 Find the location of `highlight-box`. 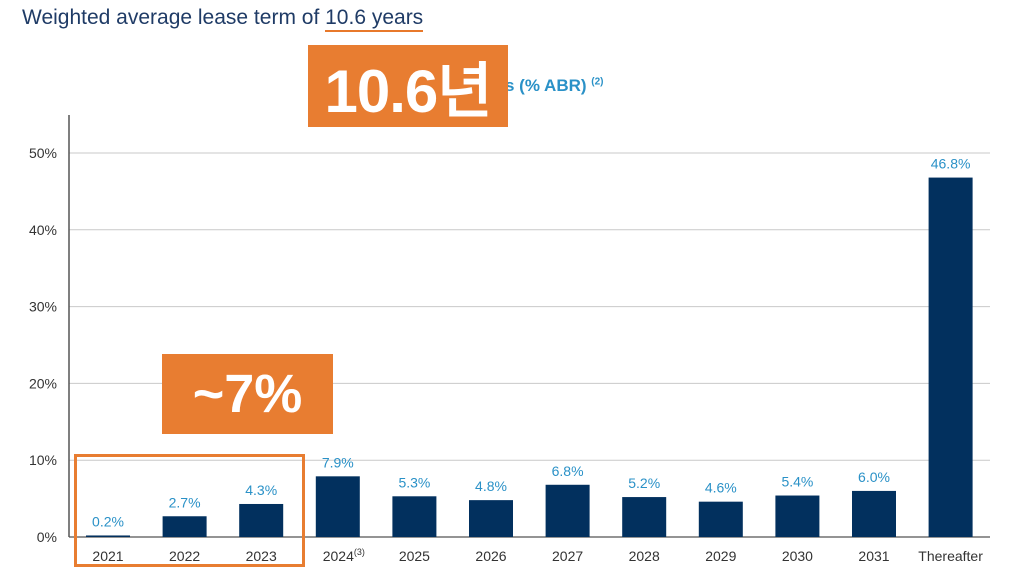

highlight-box is located at coordinates (189, 510).